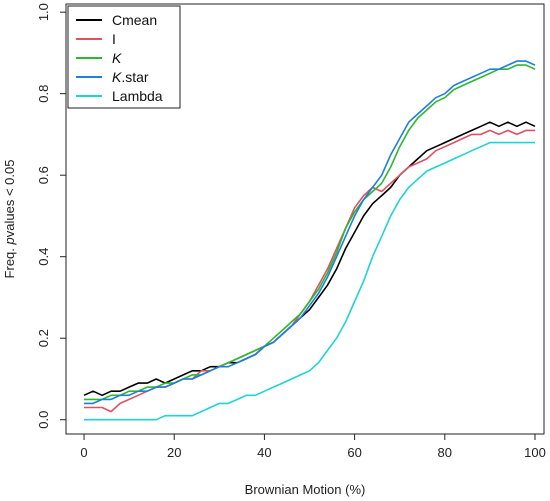 The image size is (550, 501). Describe the element at coordinates (43, 257) in the screenshot. I see `y-tick-label: 0.4` at that location.